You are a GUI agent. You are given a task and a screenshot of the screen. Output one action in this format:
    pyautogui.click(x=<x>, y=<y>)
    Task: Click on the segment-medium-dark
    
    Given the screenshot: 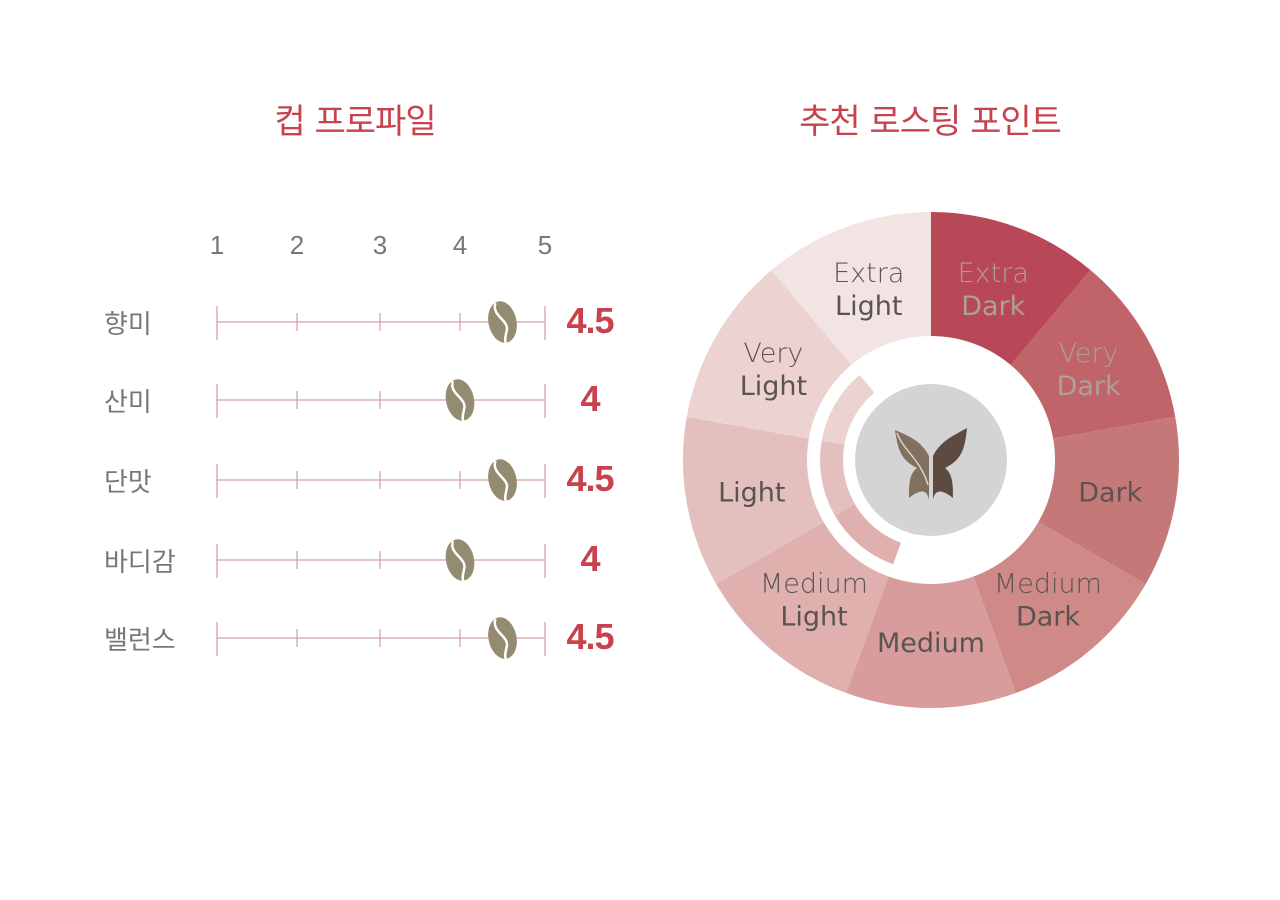 What is the action you would take?
    pyautogui.click(x=1059, y=608)
    